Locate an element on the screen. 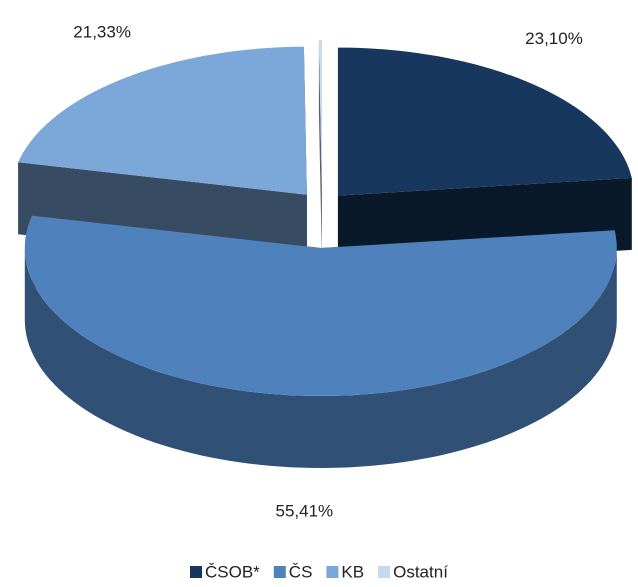 The image size is (638, 587). legend-label: ČSOB* is located at coordinates (232, 571).